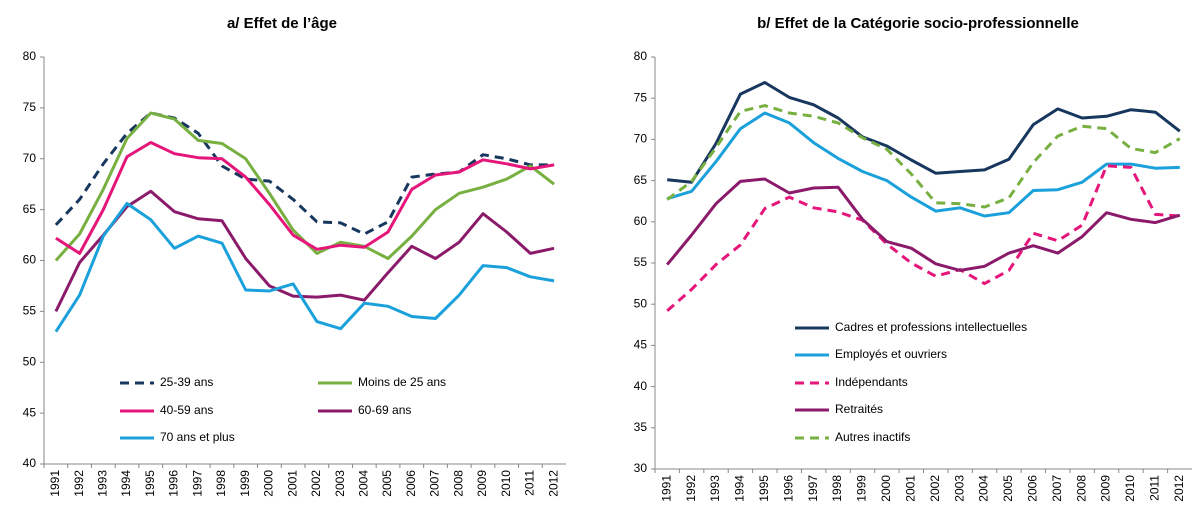 The height and width of the screenshot is (510, 1195). Describe the element at coordinates (931, 327) in the screenshot. I see `legend-label: Cadres et professions intellectuelles` at that location.